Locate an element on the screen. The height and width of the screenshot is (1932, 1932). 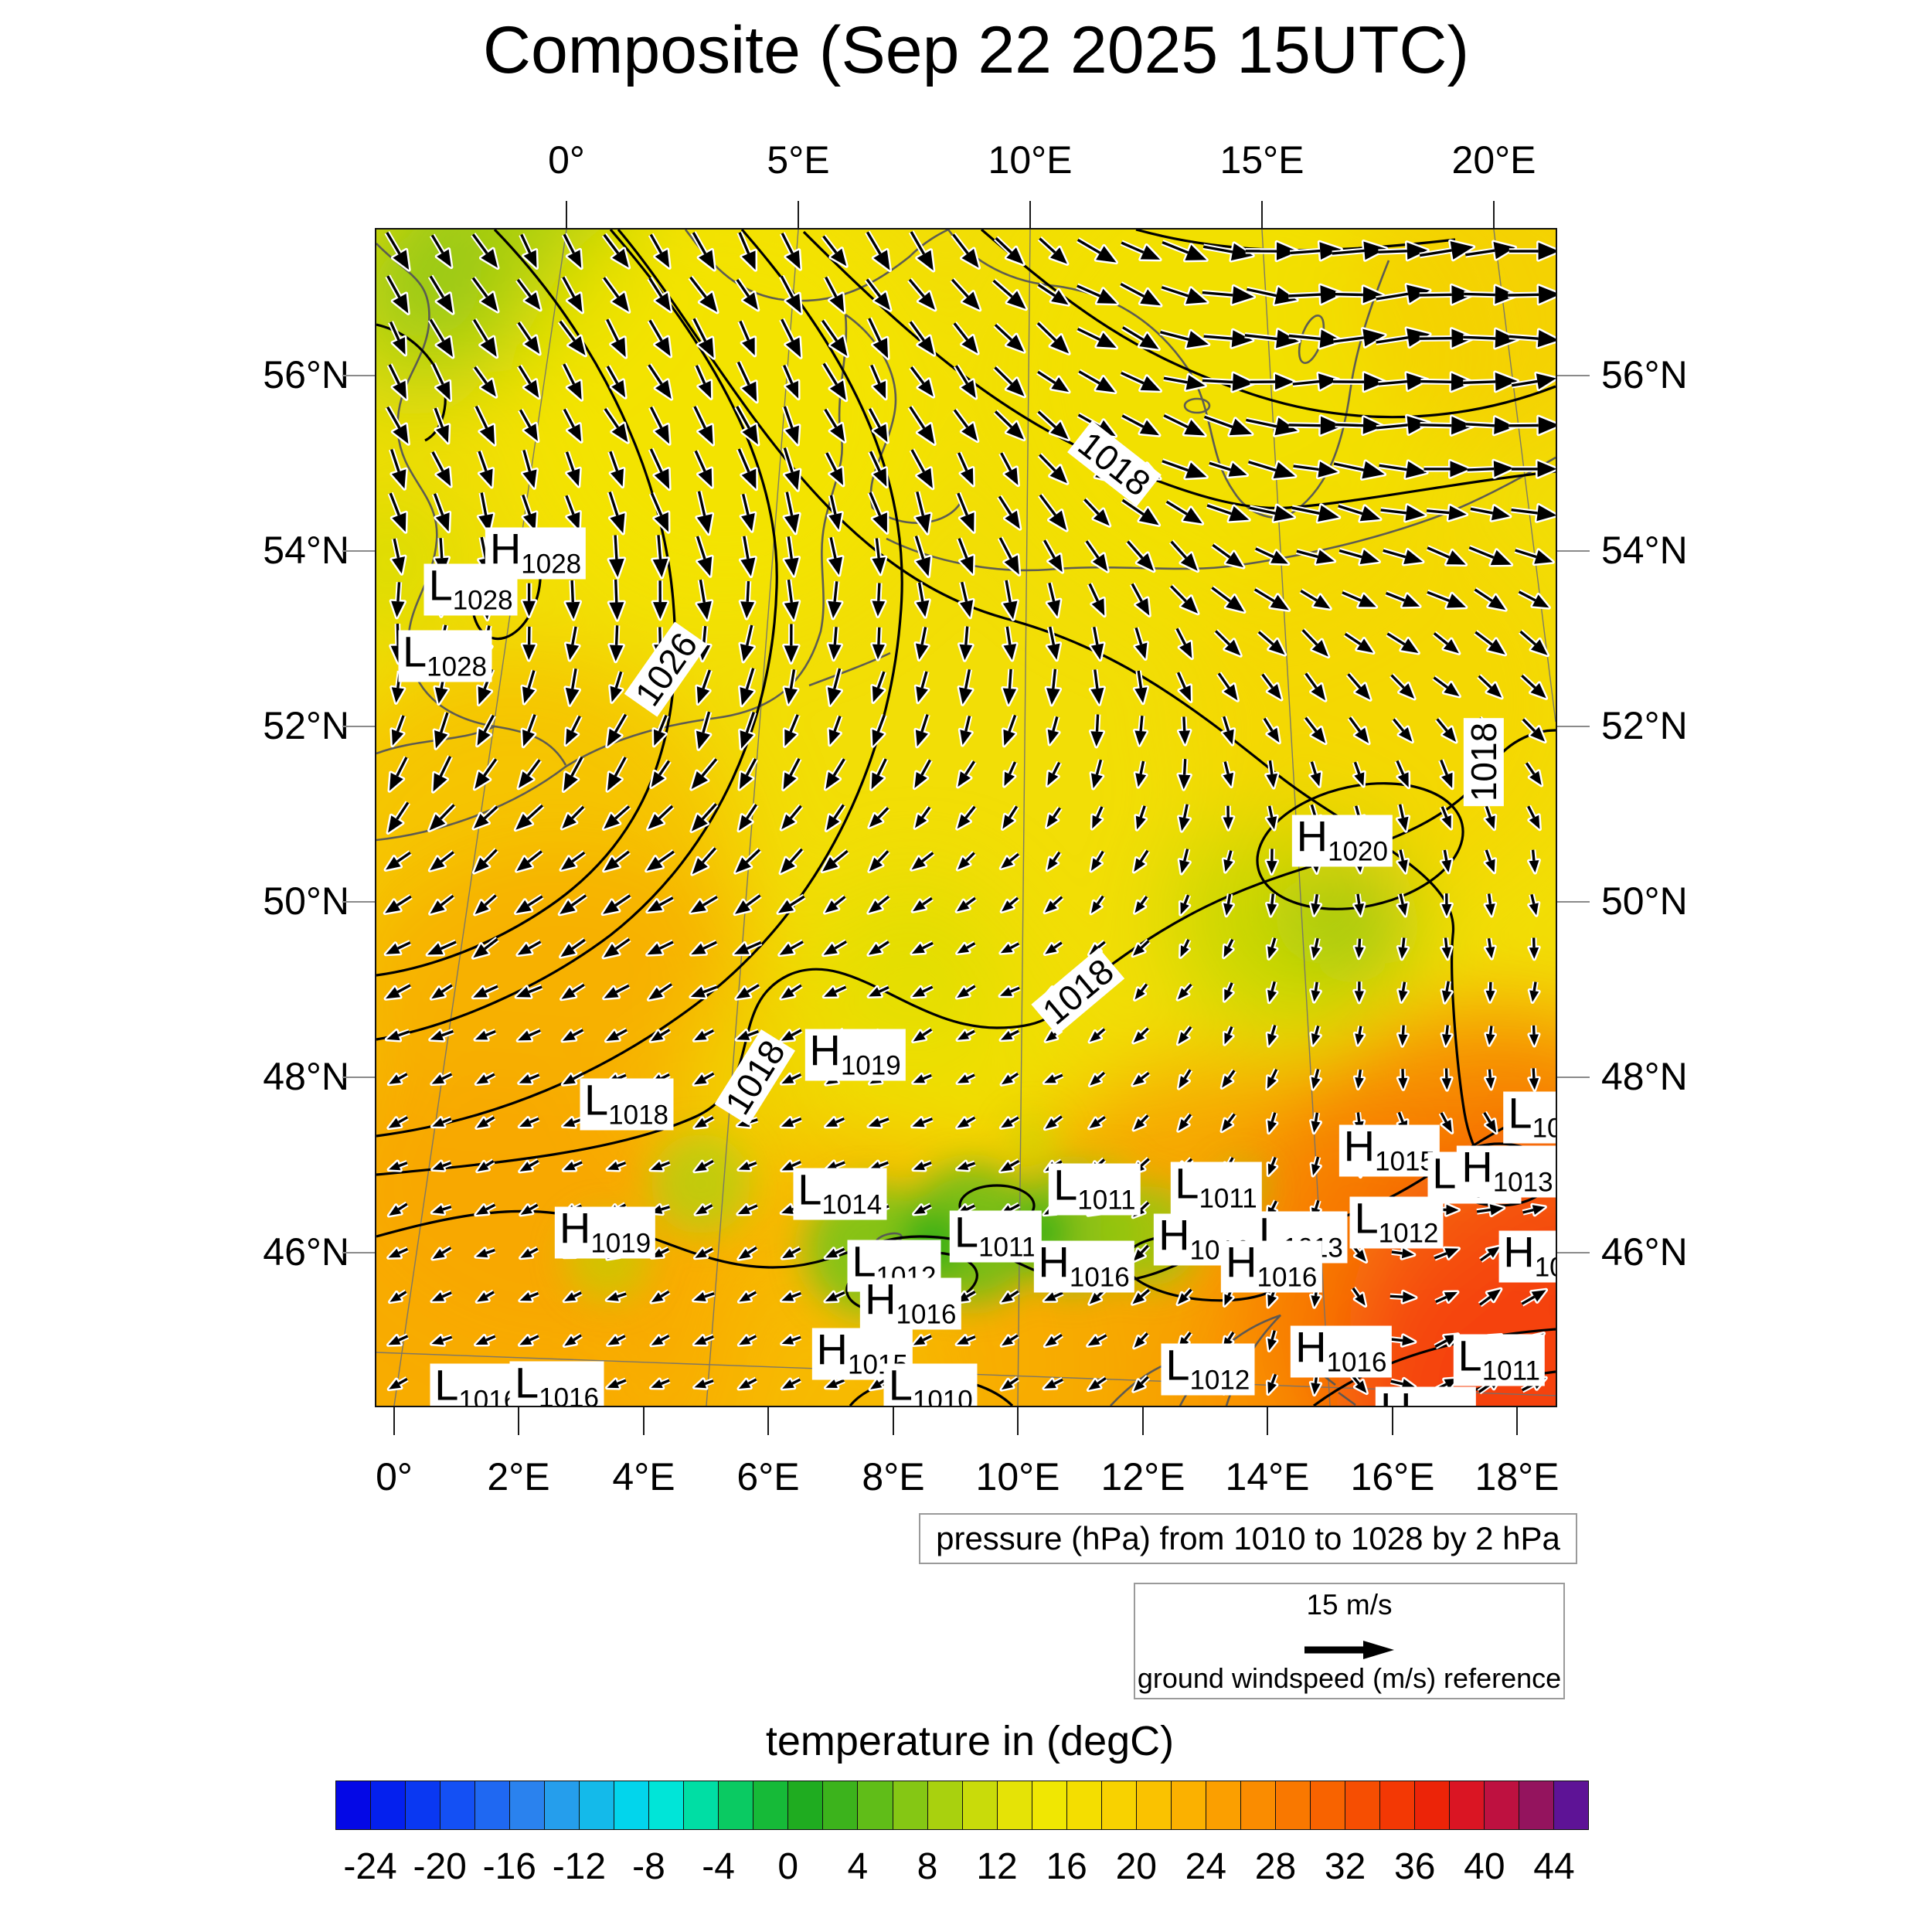
top-axis-label: 5°E is located at coordinates (799, 160).